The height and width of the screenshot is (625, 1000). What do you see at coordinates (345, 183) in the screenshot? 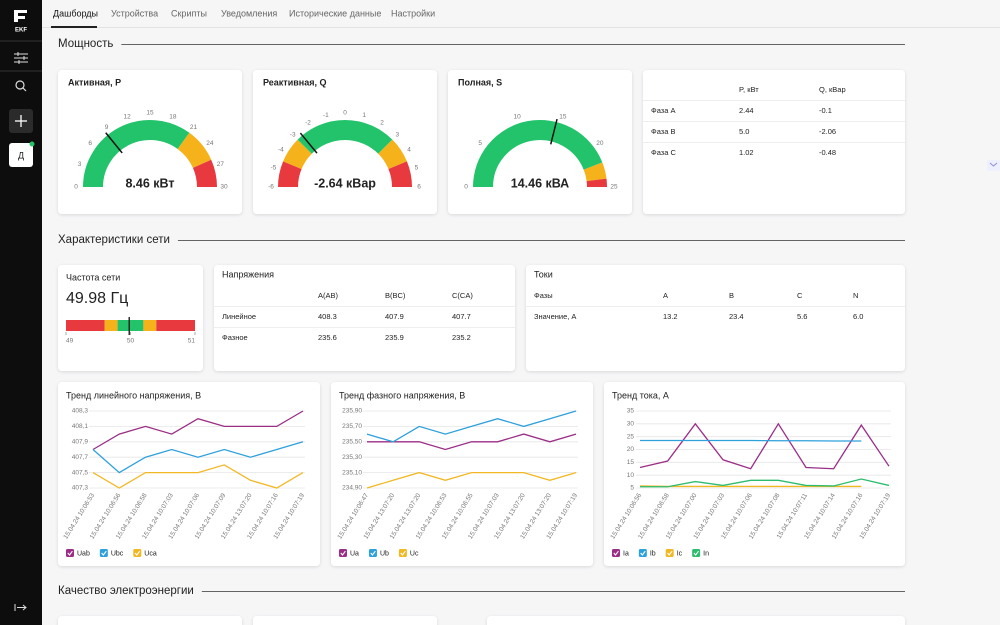
I see `gauge-value: -2.64 кВар` at bounding box center [345, 183].